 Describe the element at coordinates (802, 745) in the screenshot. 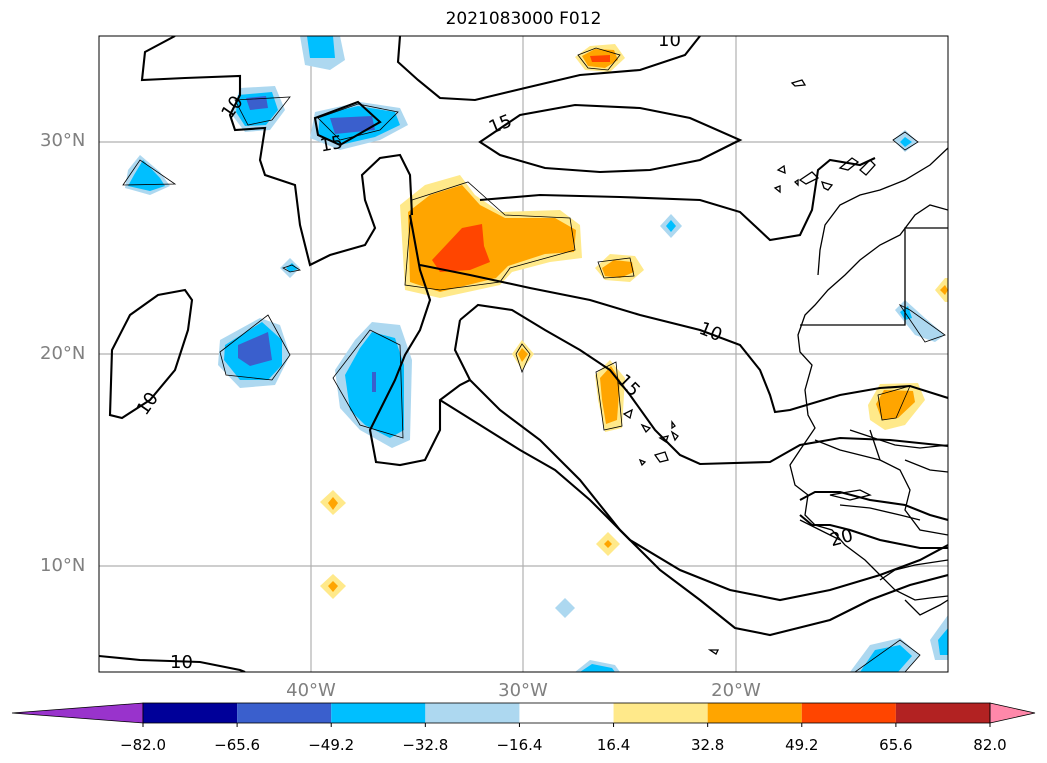

I see `colorbar-tick-label: 49.2` at that location.